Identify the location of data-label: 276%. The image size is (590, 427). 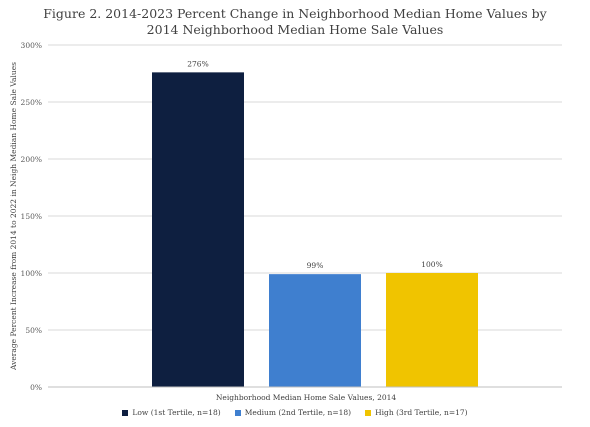
(197, 63).